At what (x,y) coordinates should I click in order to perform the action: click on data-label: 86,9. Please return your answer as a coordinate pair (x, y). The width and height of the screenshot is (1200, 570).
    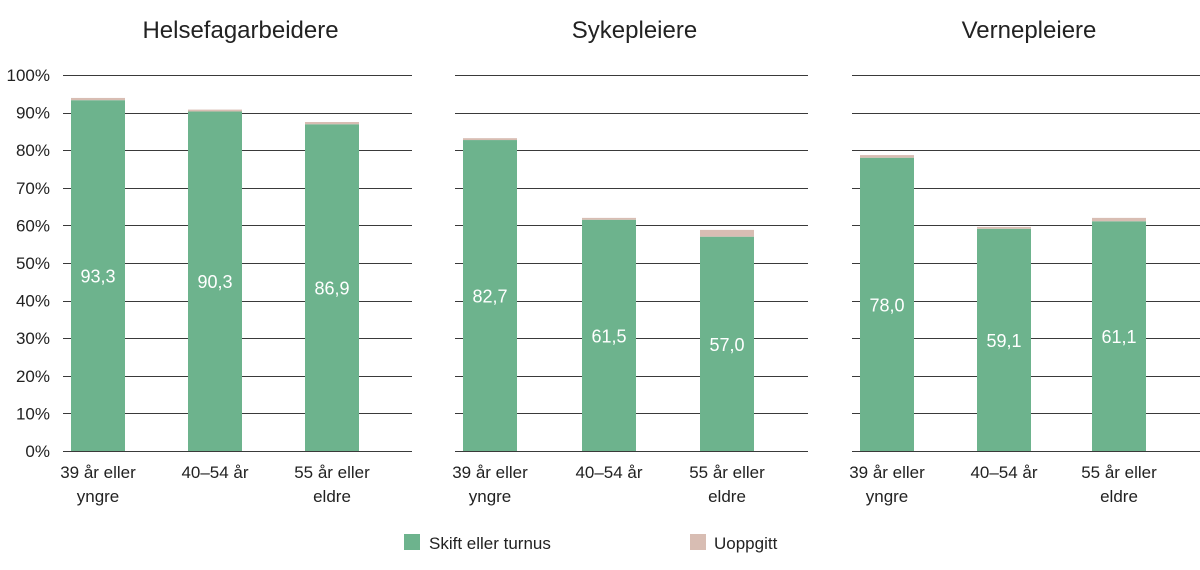
    Looking at the image, I should click on (331, 289).